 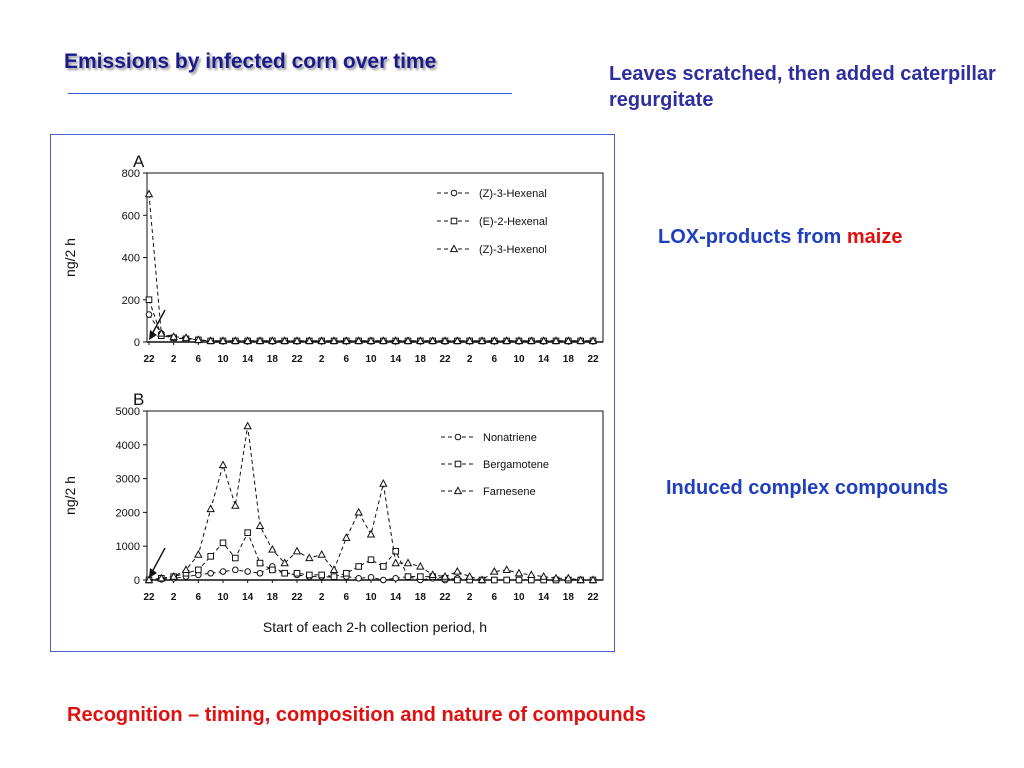 What do you see at coordinates (593, 597) in the screenshot?
I see `panel-b-x-tick-label: 22` at bounding box center [593, 597].